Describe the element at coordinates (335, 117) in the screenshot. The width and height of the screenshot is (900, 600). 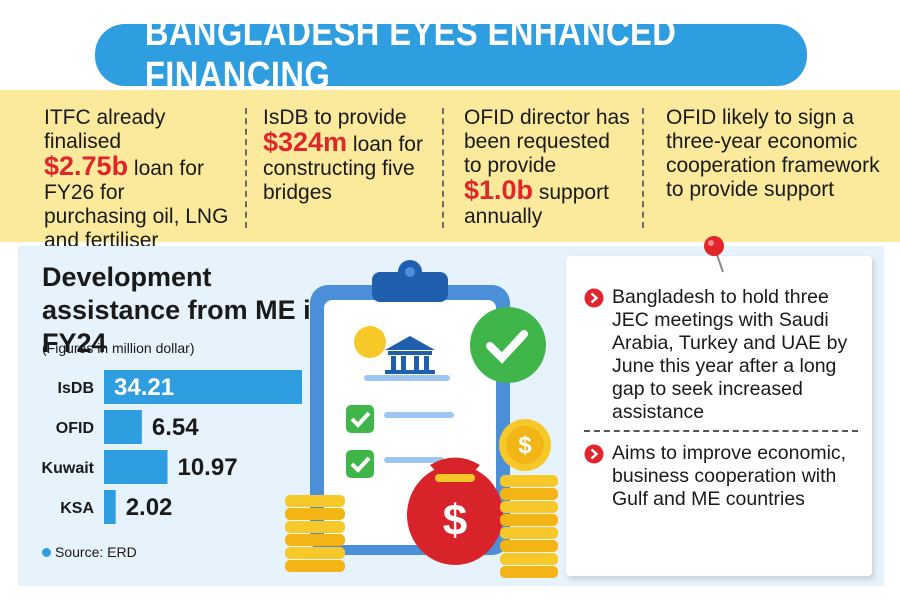
I see `fact-text: IsDB to provide` at that location.